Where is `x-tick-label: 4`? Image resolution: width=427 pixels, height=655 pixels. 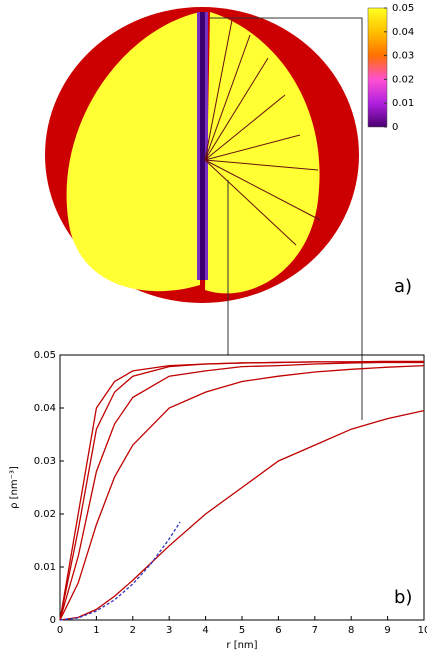
x-tick-label: 4 is located at coordinates (205, 630).